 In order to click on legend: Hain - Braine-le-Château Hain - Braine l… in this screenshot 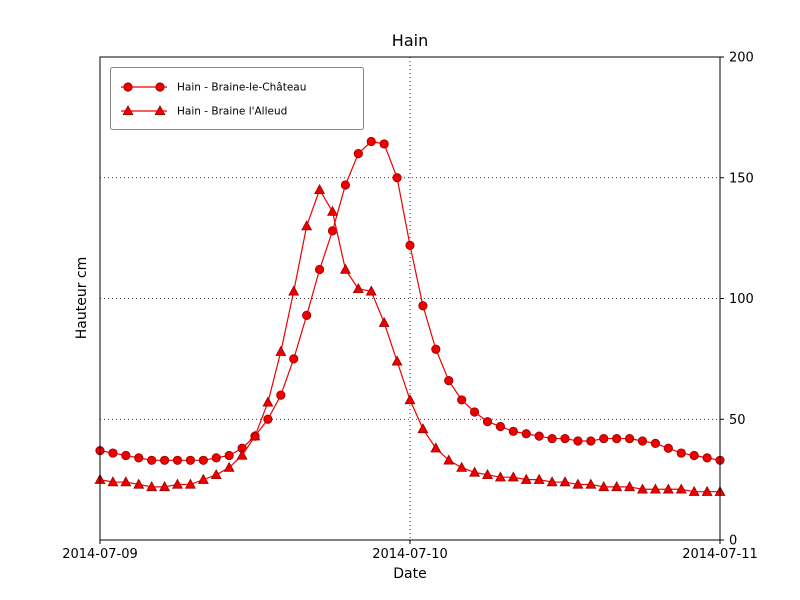, I will do `click(237, 98)`.